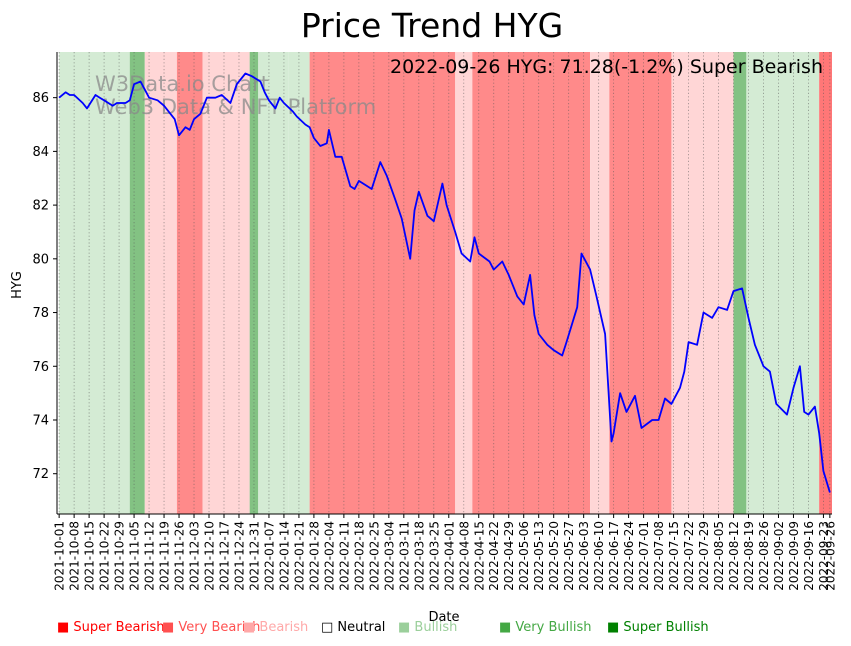  I want to click on x-tick-label: 2021-10-22, so click(105, 556).